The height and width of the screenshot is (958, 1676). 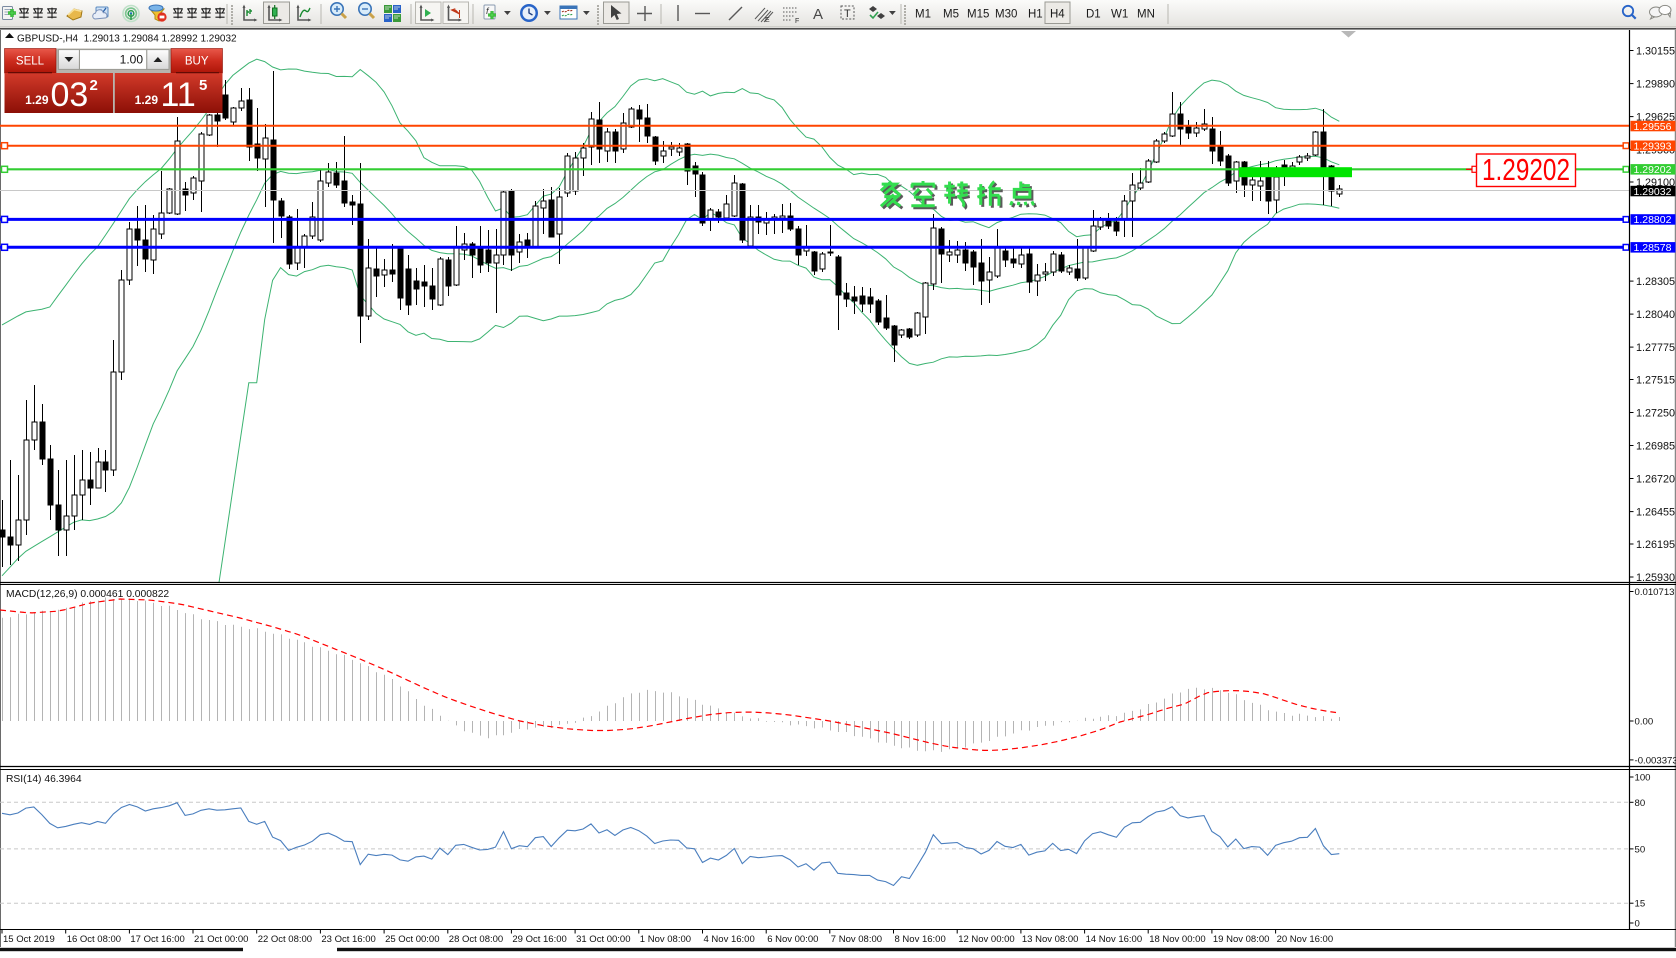 I want to click on svg-text: 25 Oct 00:00, so click(x=412, y=939).